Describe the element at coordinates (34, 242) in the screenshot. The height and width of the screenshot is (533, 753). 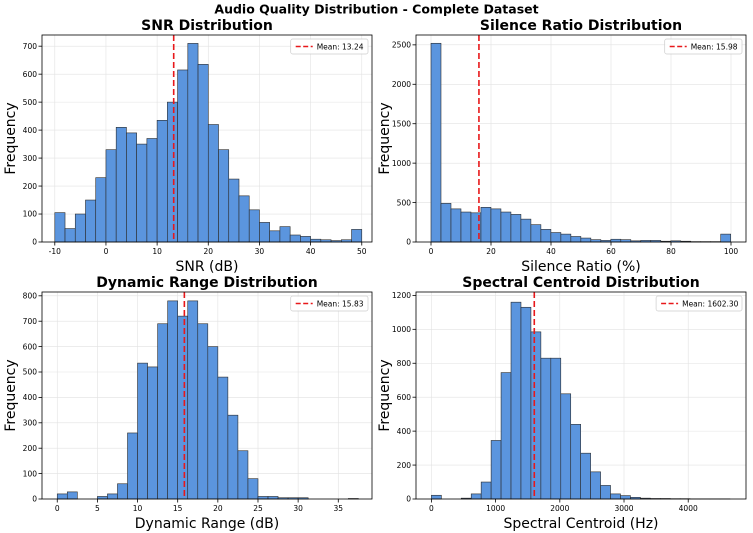
I see `snr-ytick-label: 0` at that location.